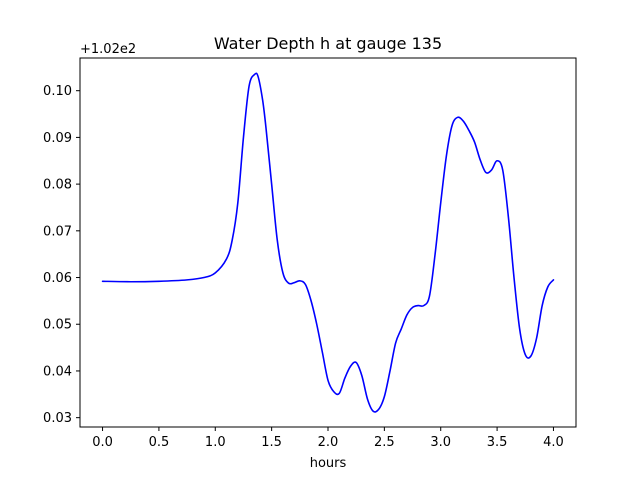 Image resolution: width=640 pixels, height=480 pixels. I want to click on x-tick-label: 0.5, so click(159, 442).